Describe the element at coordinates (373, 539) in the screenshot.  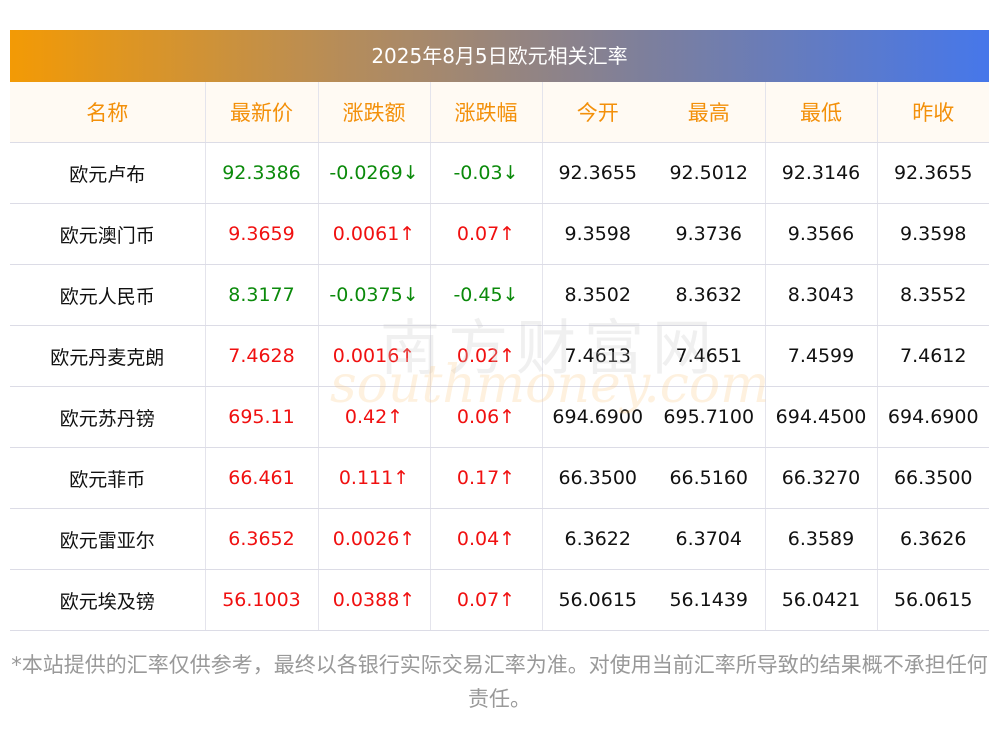
I see `cell-change: 0.0026↑` at that location.